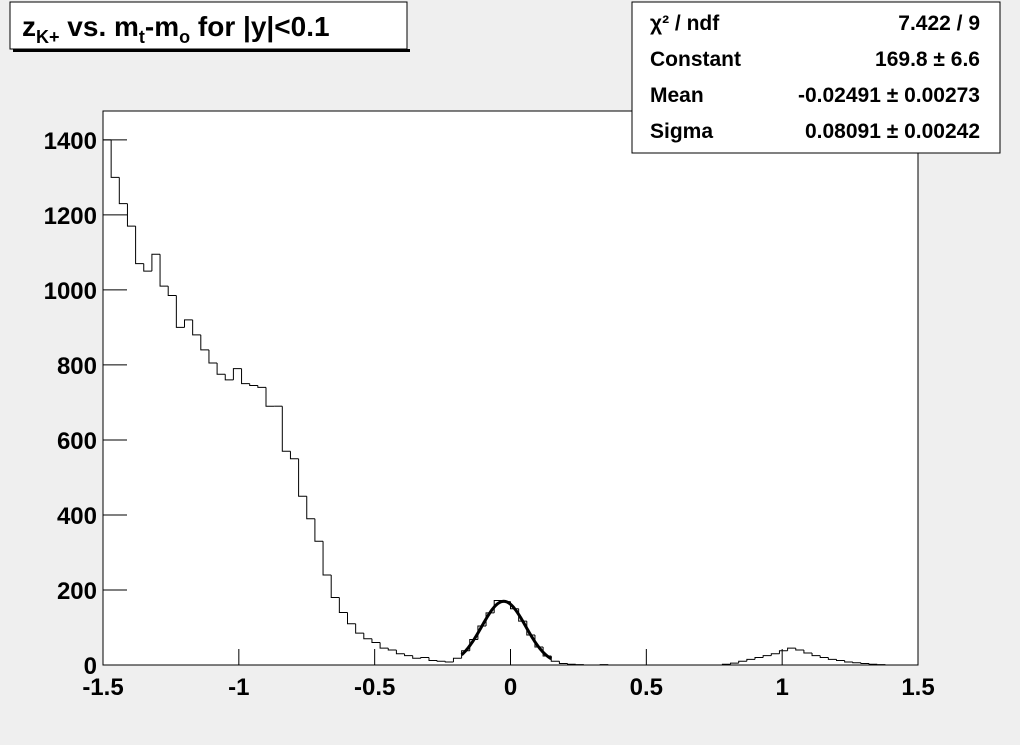 Image resolution: width=1020 pixels, height=745 pixels. I want to click on stats-name: Mean, so click(677, 95).